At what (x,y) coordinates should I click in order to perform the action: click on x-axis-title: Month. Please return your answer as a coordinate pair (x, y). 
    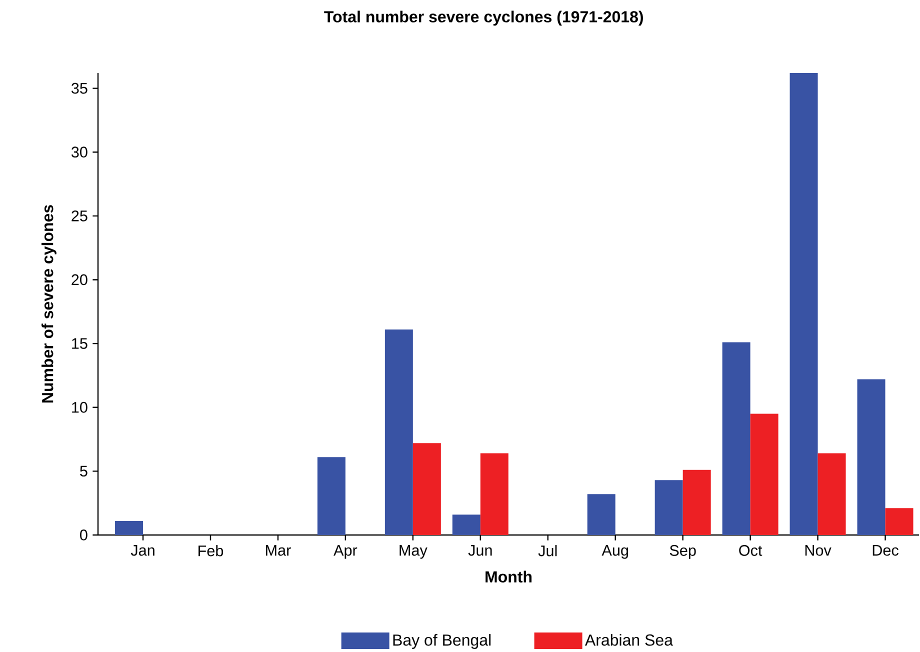
    Looking at the image, I should click on (509, 576).